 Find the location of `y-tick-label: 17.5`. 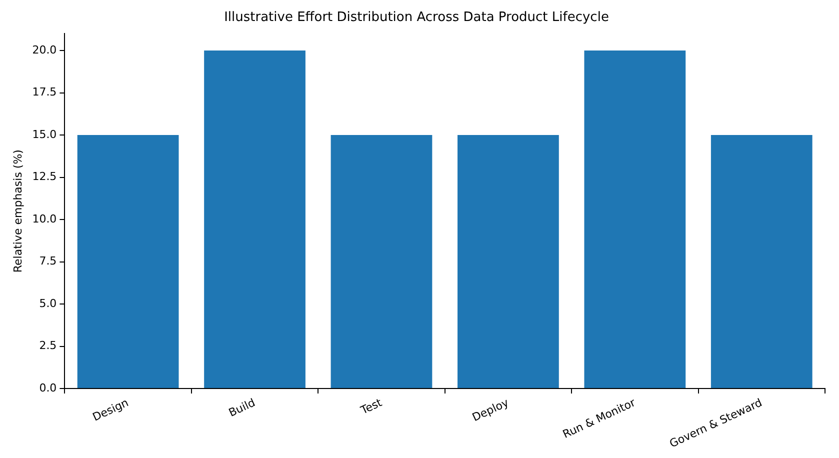

y-tick-label: 17.5 is located at coordinates (44, 92).